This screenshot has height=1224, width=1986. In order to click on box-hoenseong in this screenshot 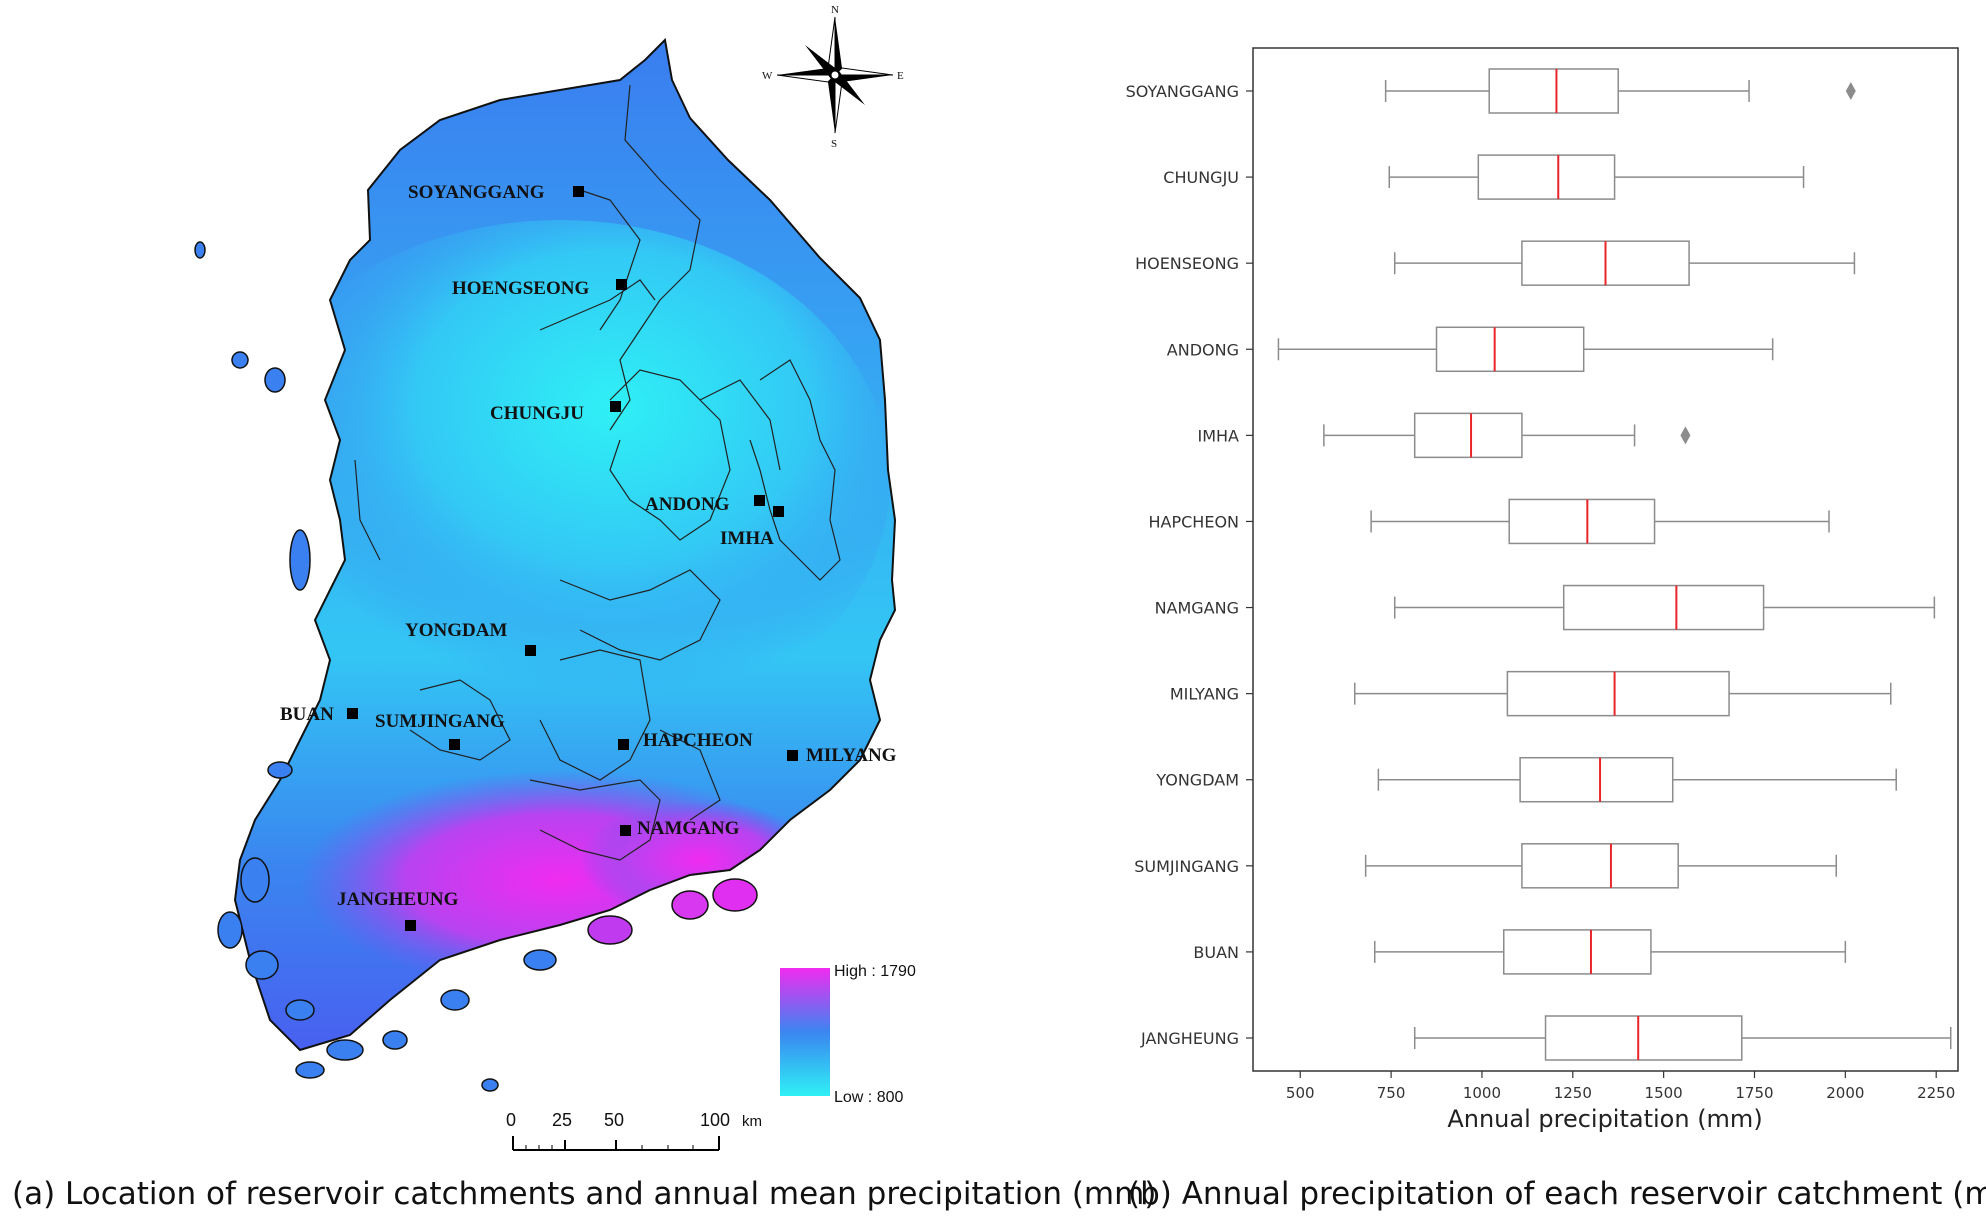, I will do `click(1624, 263)`.